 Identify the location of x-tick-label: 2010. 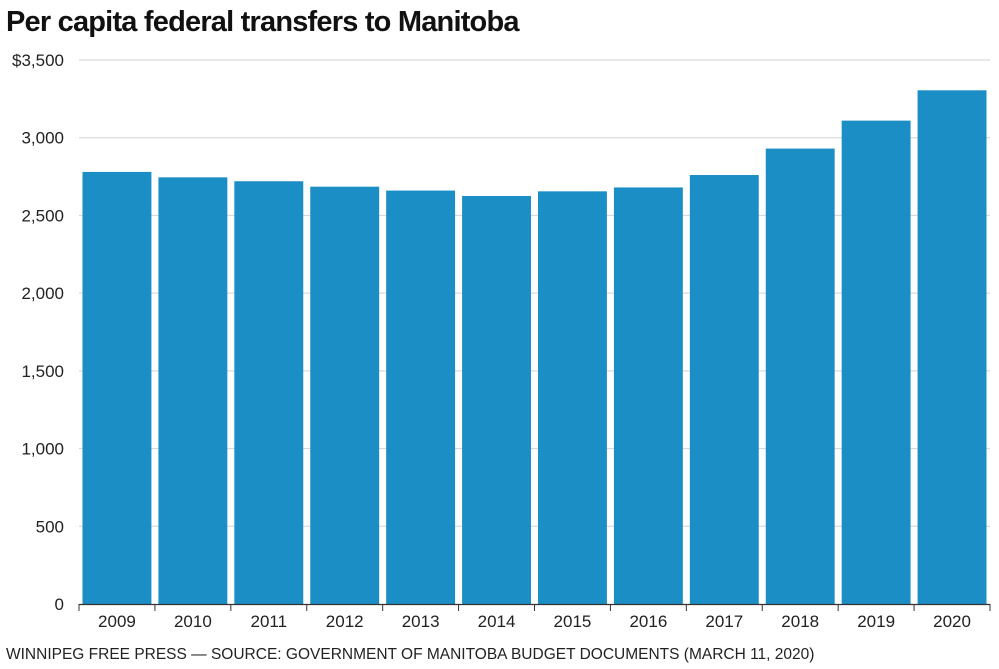
(193, 621).